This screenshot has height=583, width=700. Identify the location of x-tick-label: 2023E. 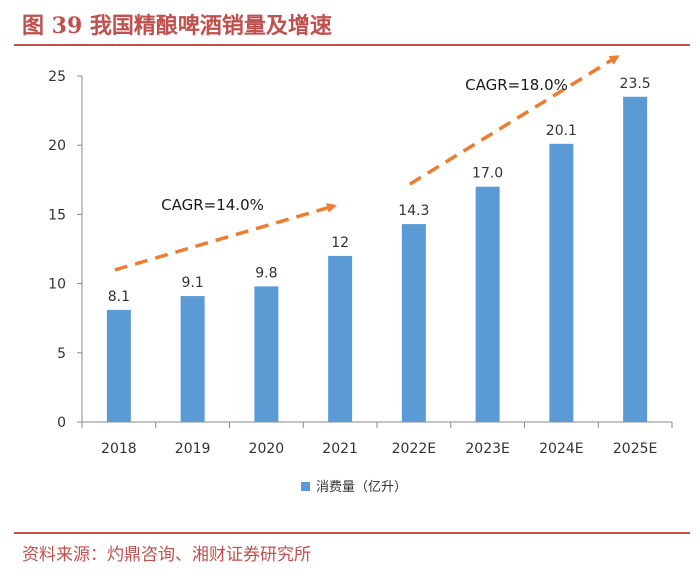
(487, 449).